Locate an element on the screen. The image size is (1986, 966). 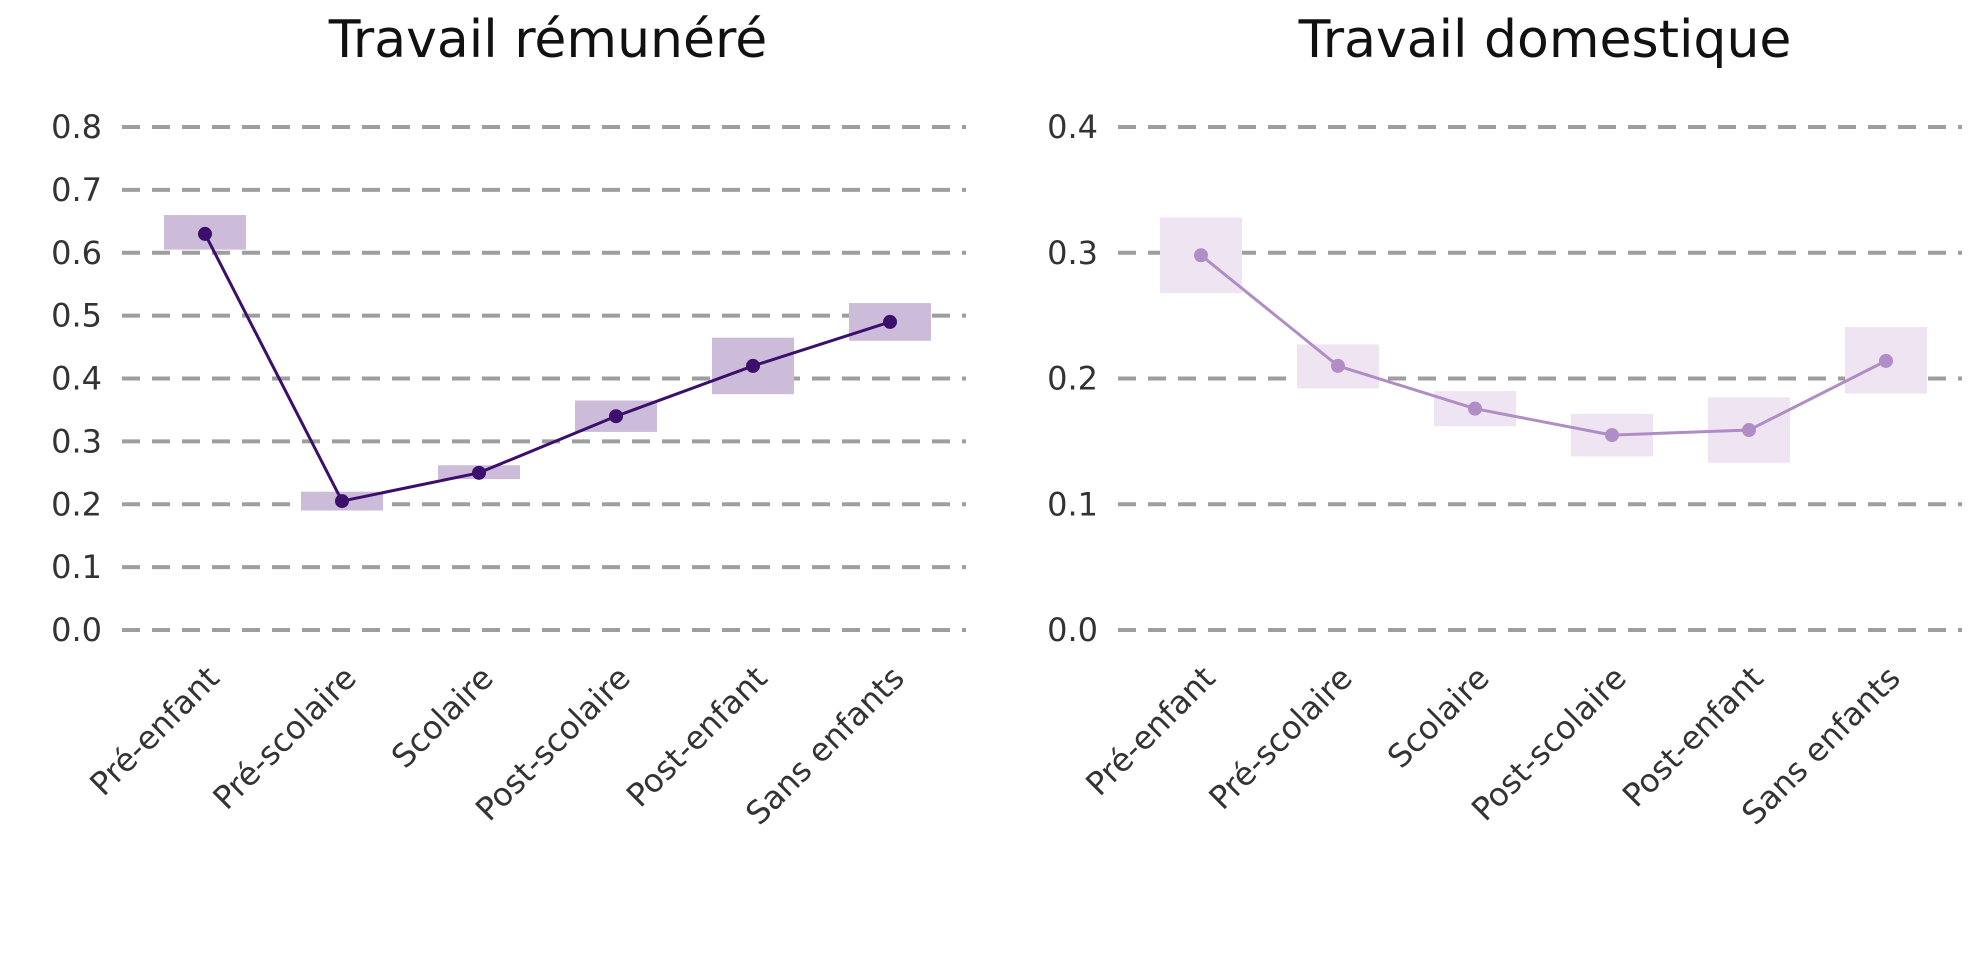
paid-work-y-tick-label: 0.0 is located at coordinates (76, 630).